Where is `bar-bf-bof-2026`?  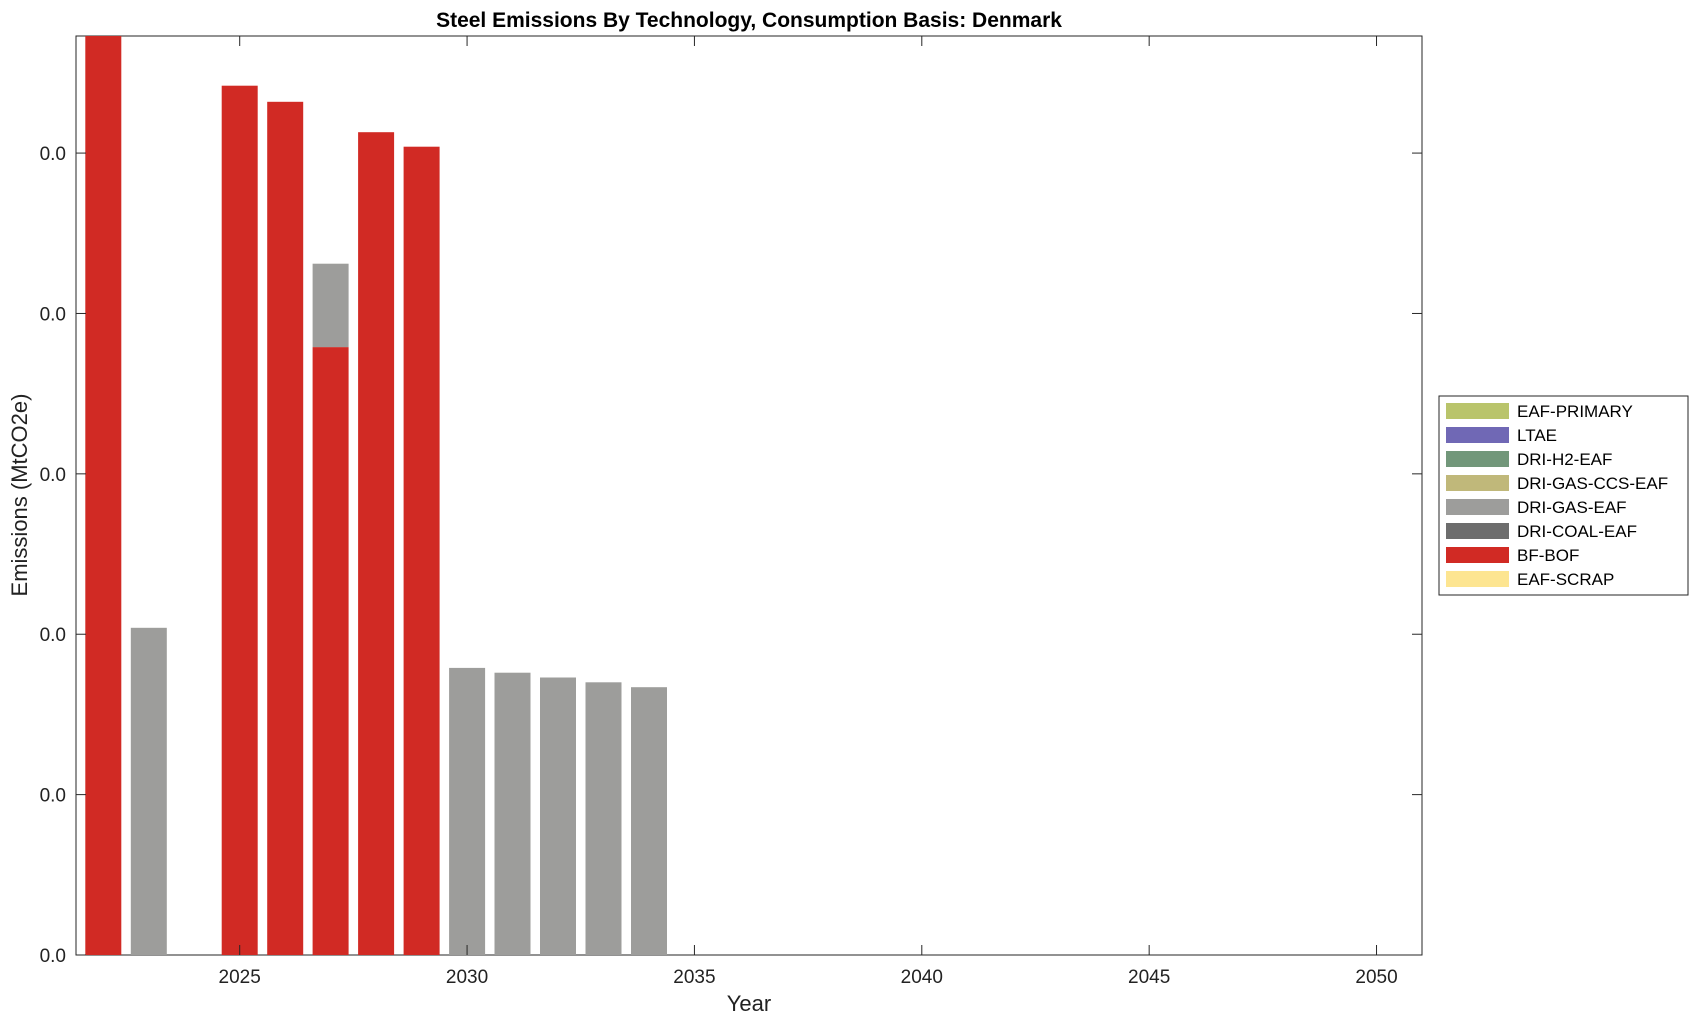
bar-bf-bof-2026 is located at coordinates (285, 528).